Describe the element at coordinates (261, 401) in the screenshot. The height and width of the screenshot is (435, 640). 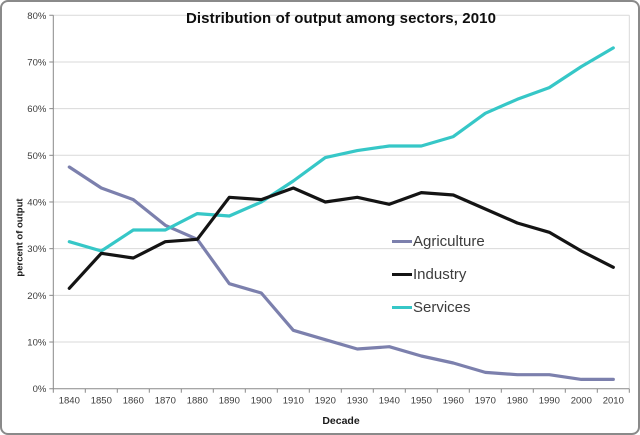
I see `x-tick-label: 1900` at that location.